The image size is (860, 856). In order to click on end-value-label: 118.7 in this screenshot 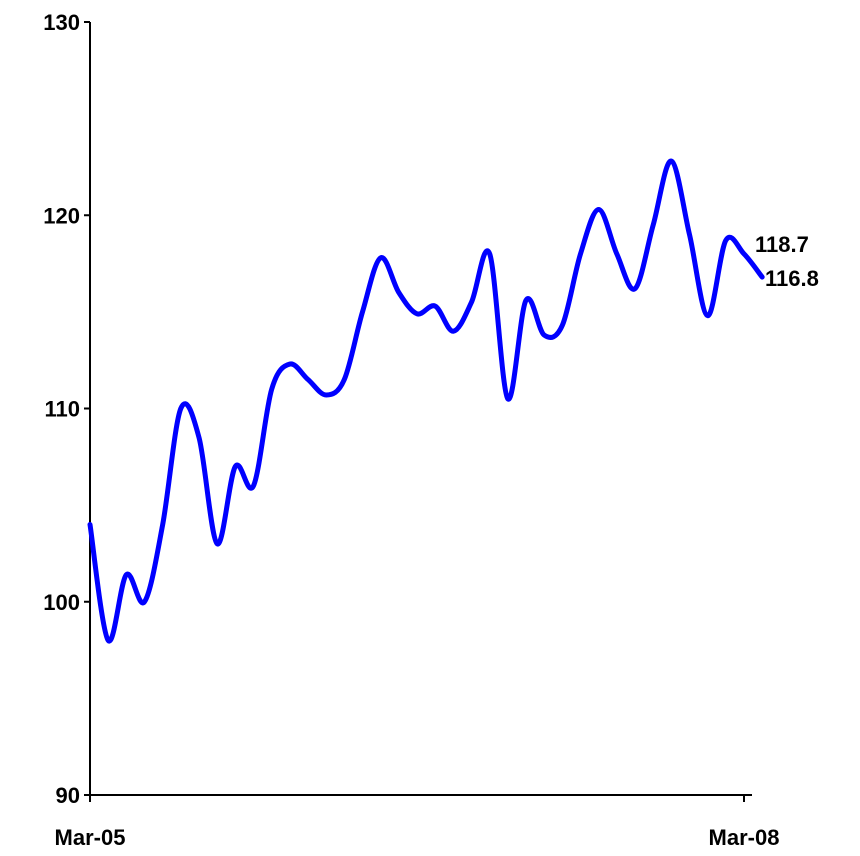, I will do `click(782, 244)`.